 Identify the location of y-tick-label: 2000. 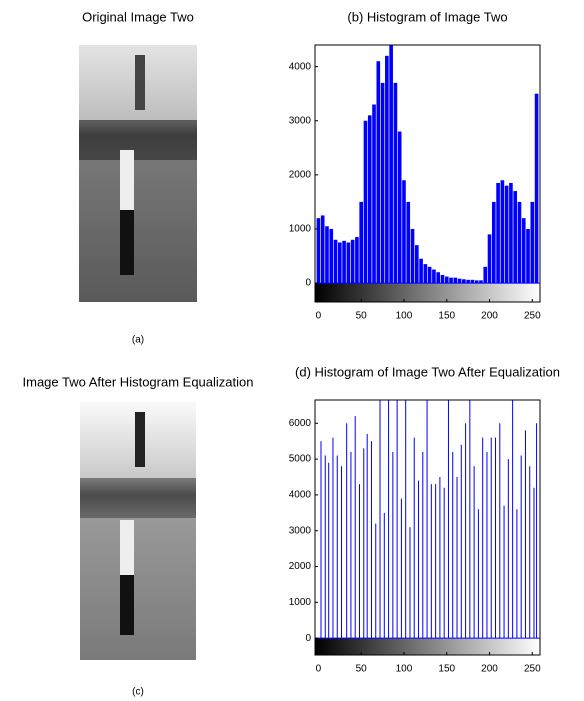
(300, 566).